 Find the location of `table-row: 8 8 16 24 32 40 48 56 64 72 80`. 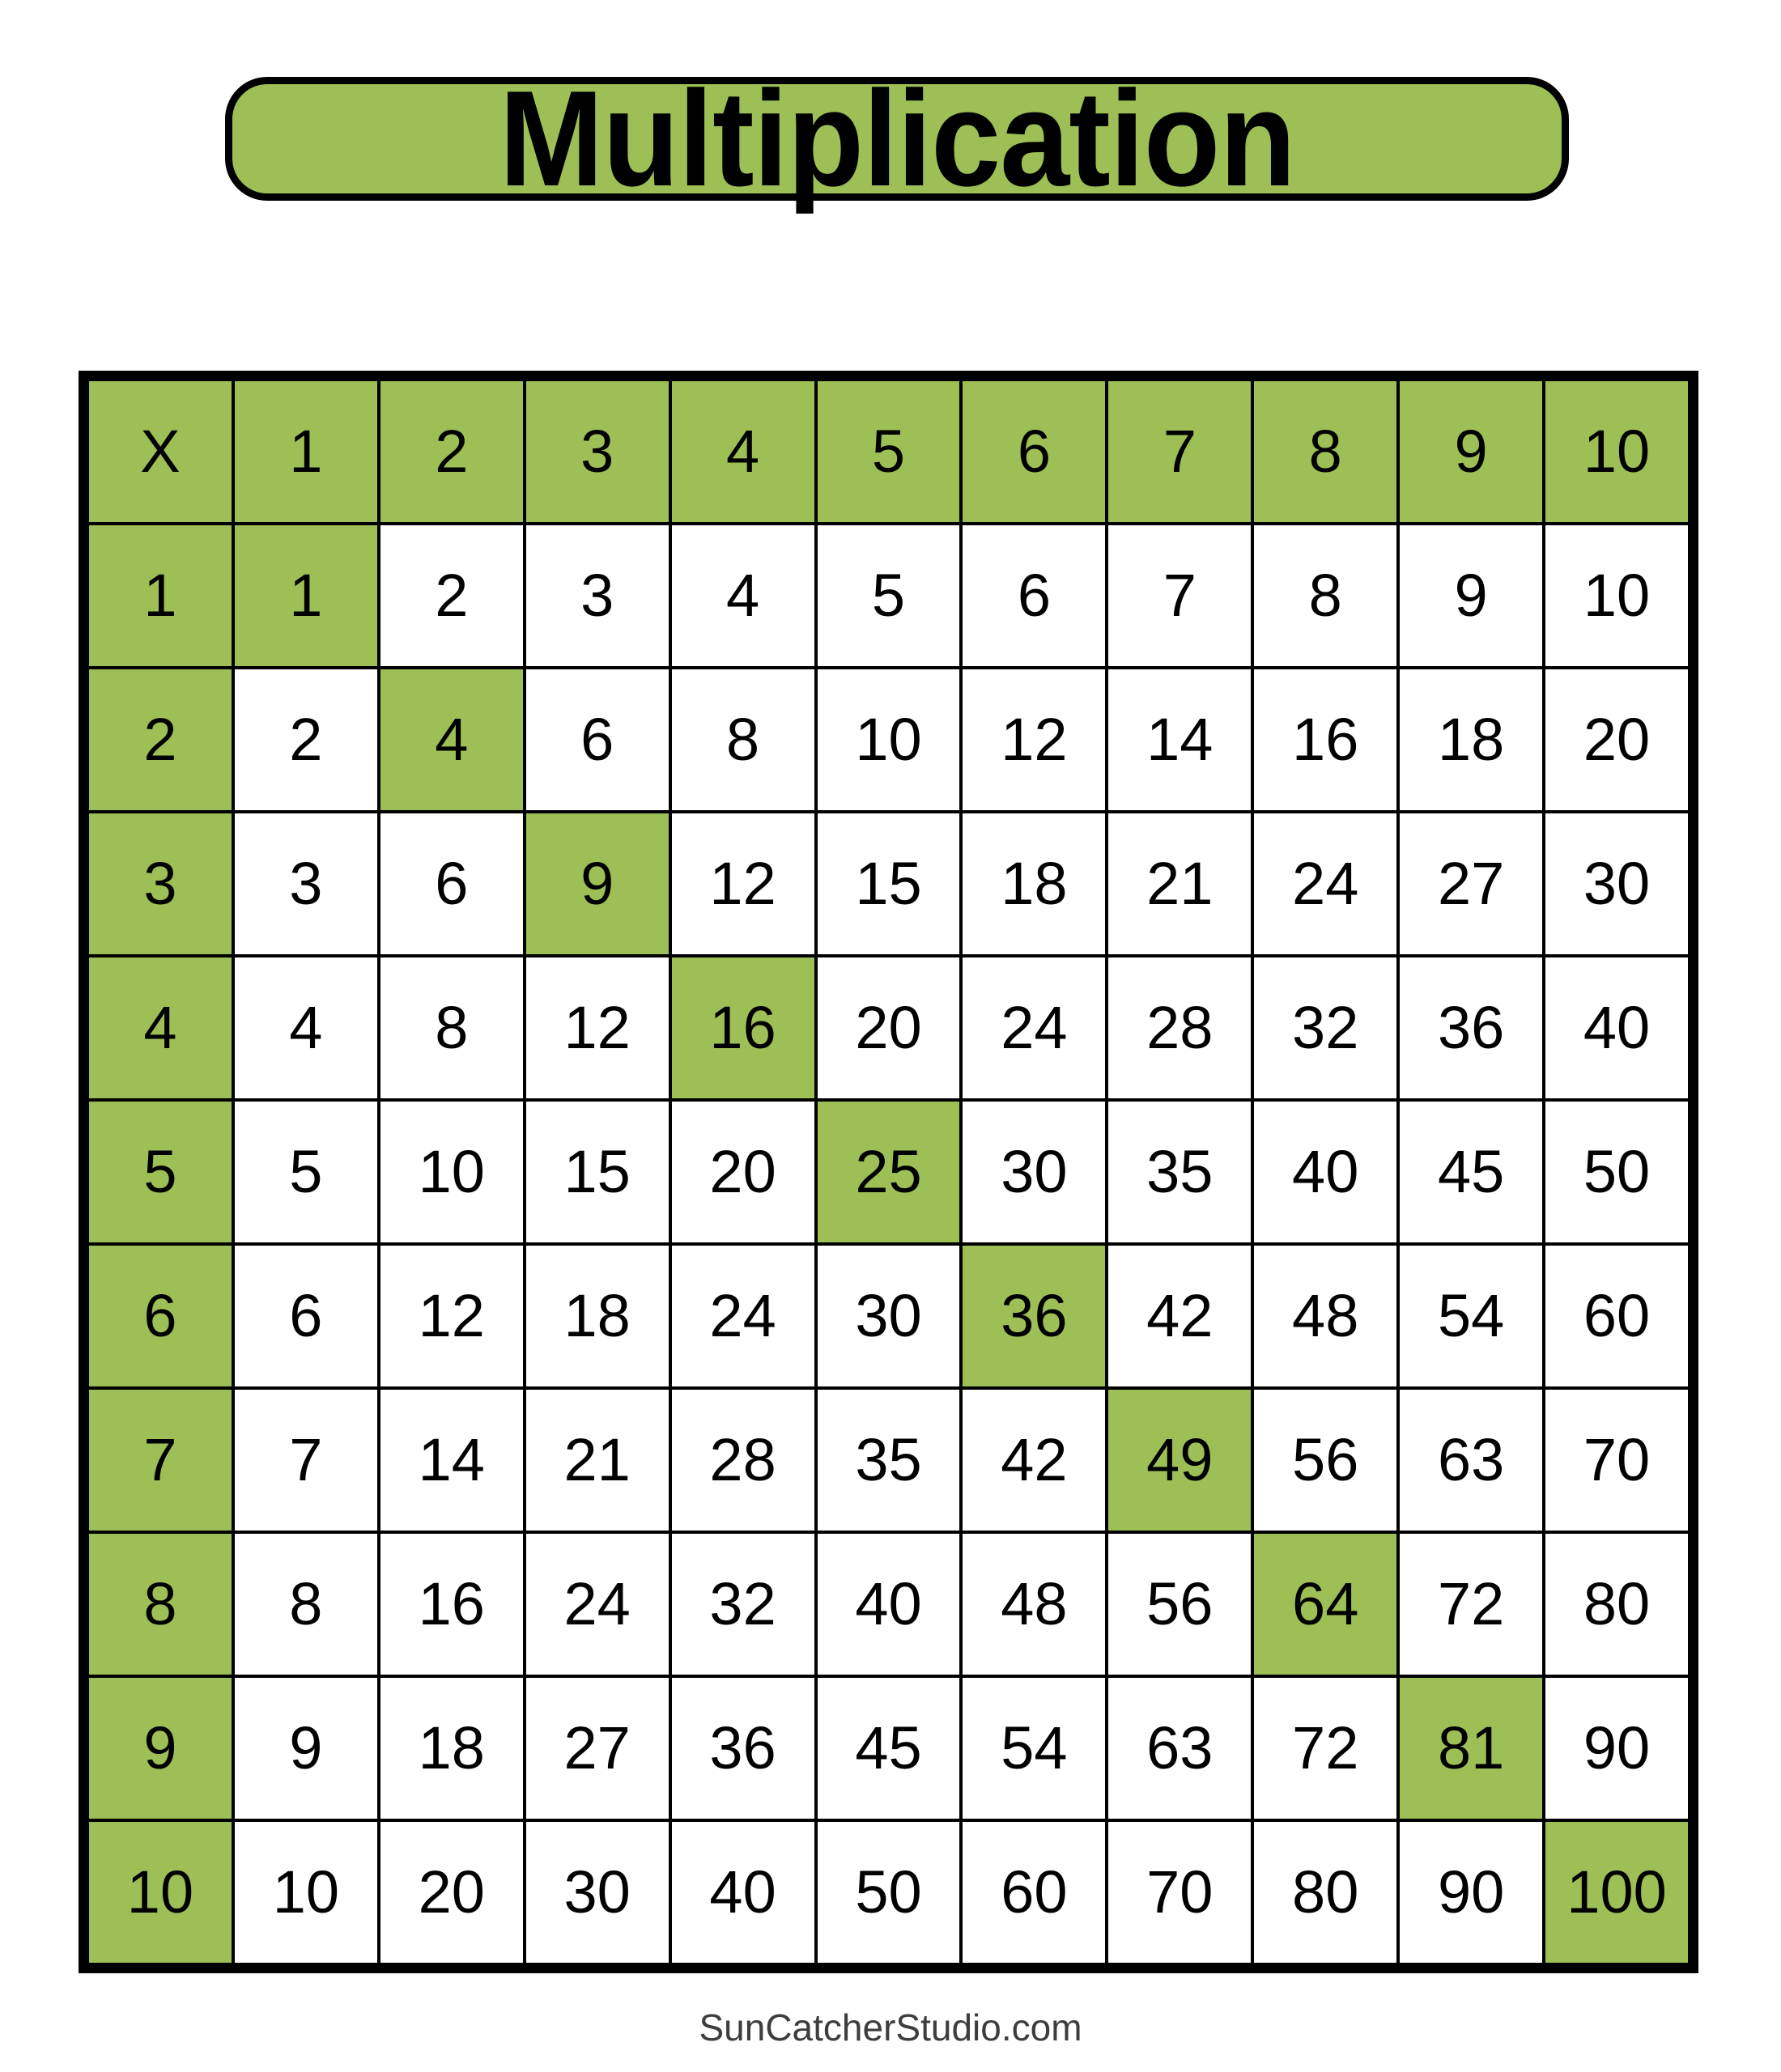

table-row: 8 8 16 24 32 40 48 56 64 72 80 is located at coordinates (888, 1604).